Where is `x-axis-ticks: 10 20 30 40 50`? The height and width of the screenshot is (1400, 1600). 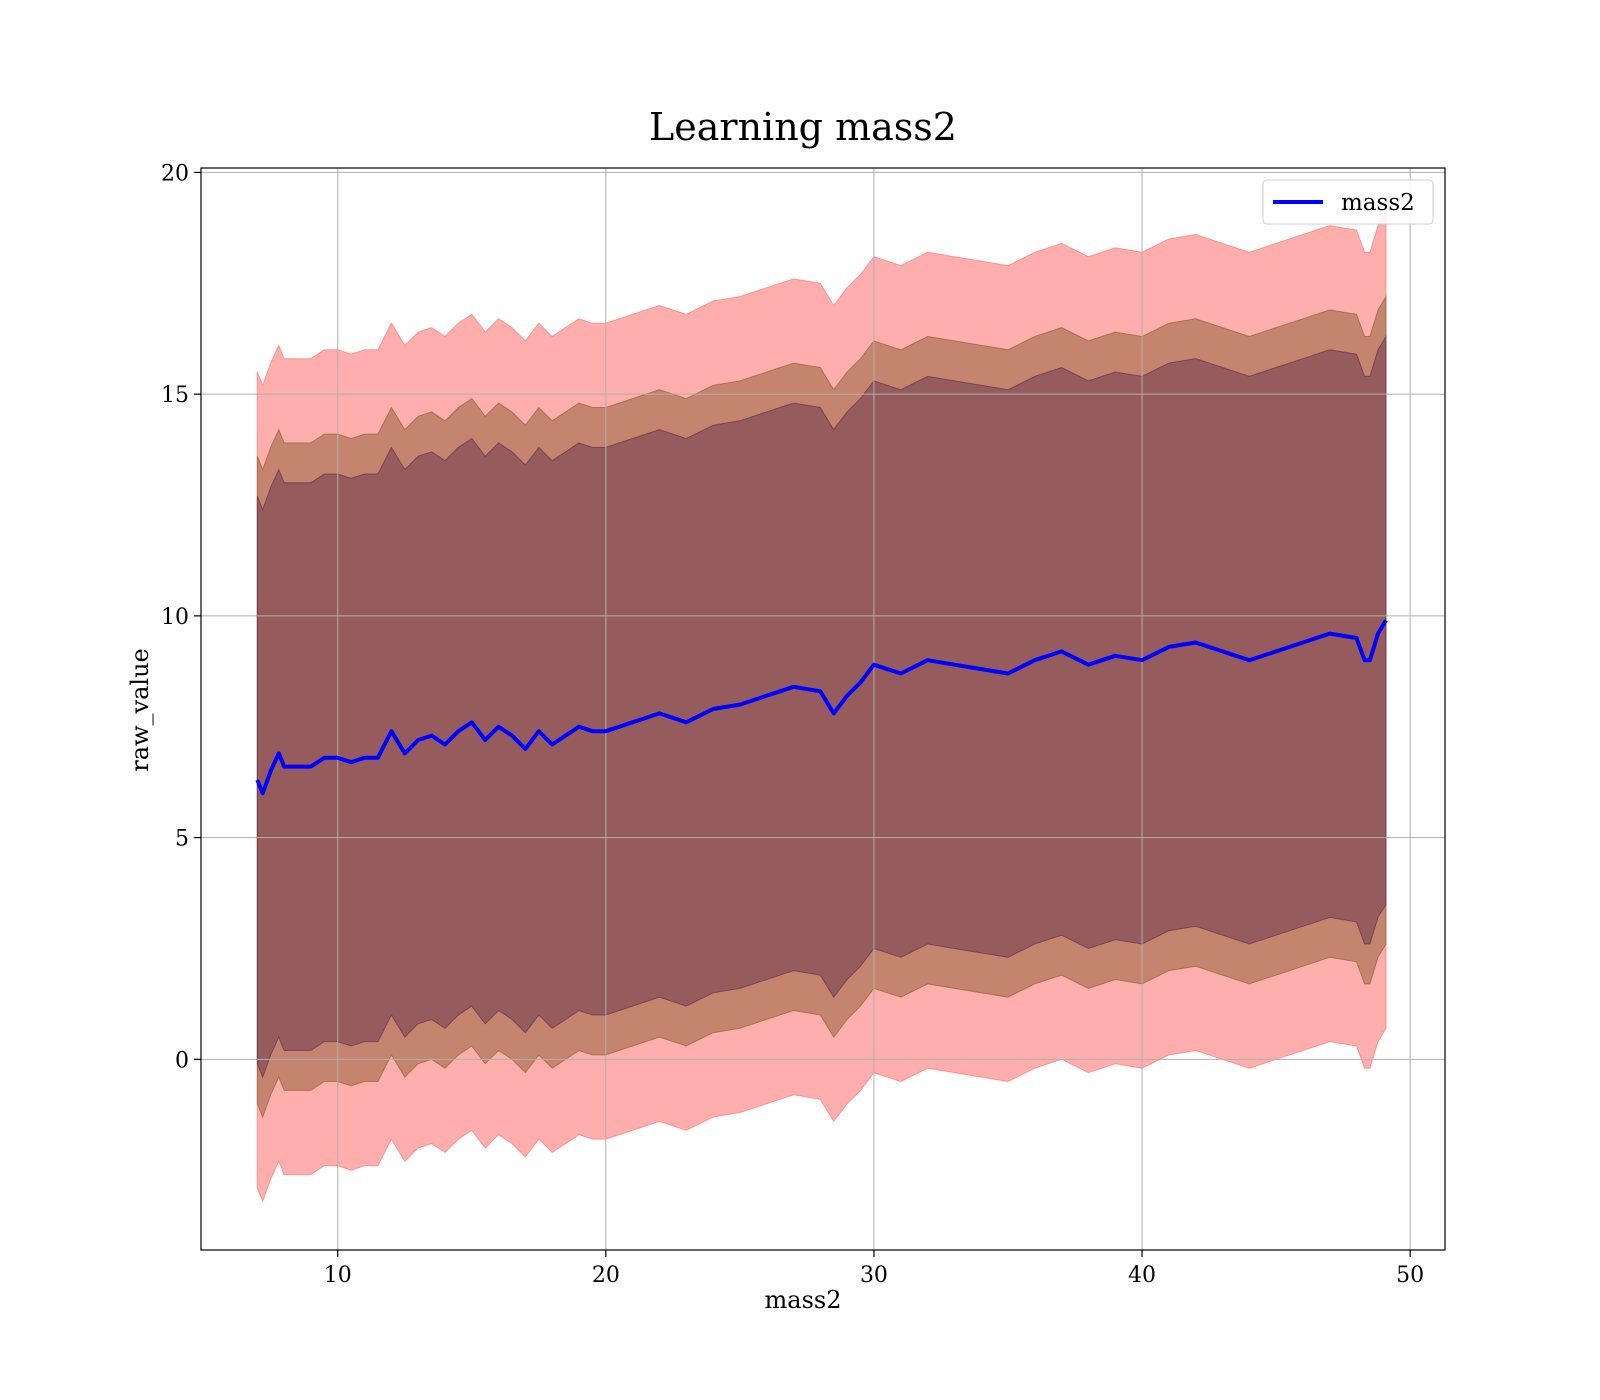 x-axis-ticks: 10 20 30 40 50 is located at coordinates (874, 1269).